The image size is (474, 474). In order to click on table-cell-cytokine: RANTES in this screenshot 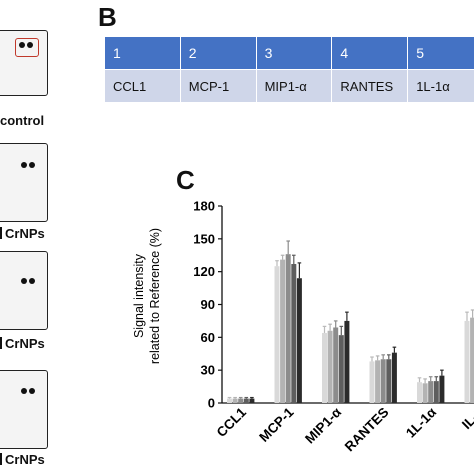, I will do `click(370, 86)`.